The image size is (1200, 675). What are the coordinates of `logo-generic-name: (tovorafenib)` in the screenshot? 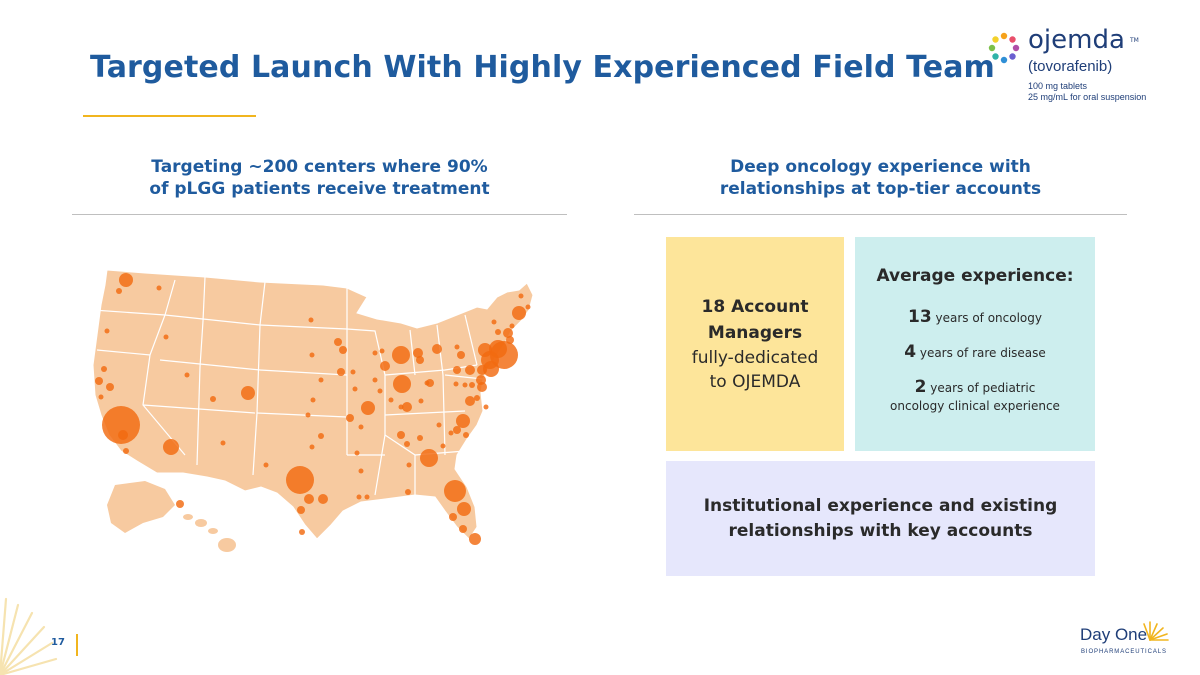 It's located at (1070, 66).